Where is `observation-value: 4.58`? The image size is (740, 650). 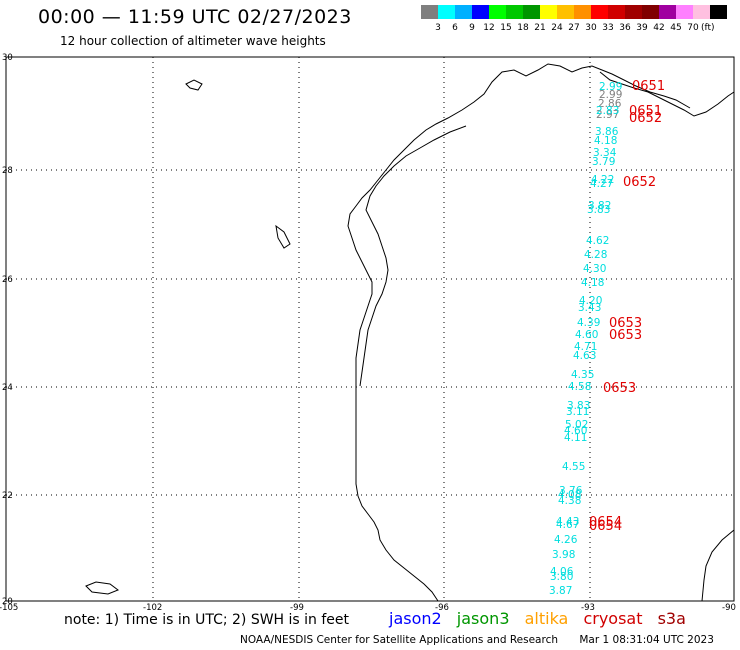 observation-value: 4.58 is located at coordinates (579, 387).